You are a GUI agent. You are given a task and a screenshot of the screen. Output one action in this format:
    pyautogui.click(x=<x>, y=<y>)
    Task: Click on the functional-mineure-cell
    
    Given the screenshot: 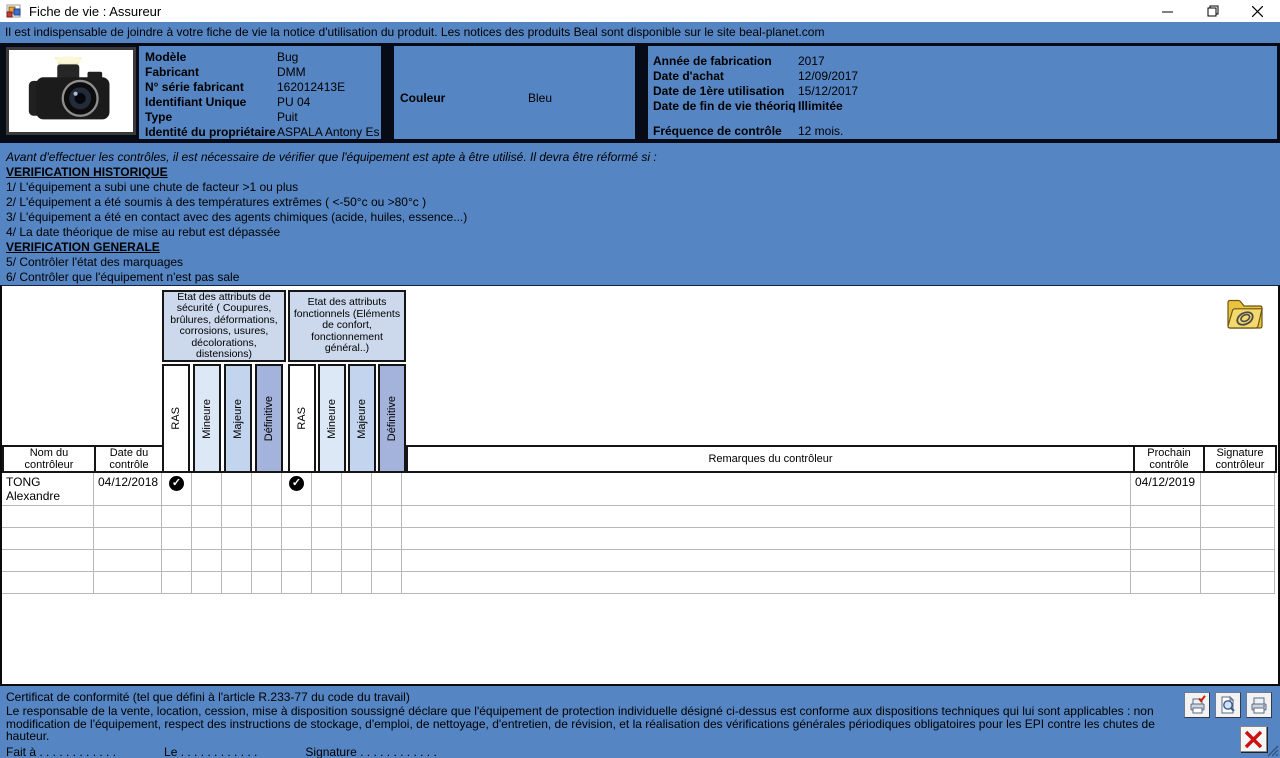 What is the action you would take?
    pyautogui.click(x=327, y=489)
    